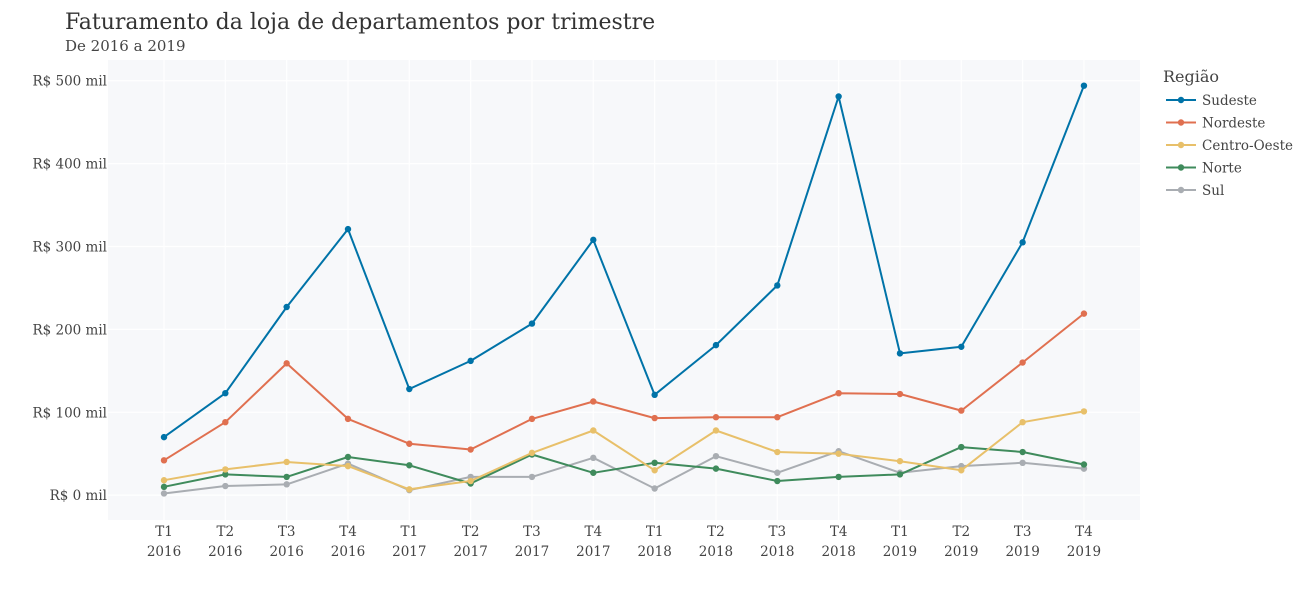  What do you see at coordinates (624, 472) in the screenshot?
I see `series-sul` at bounding box center [624, 472].